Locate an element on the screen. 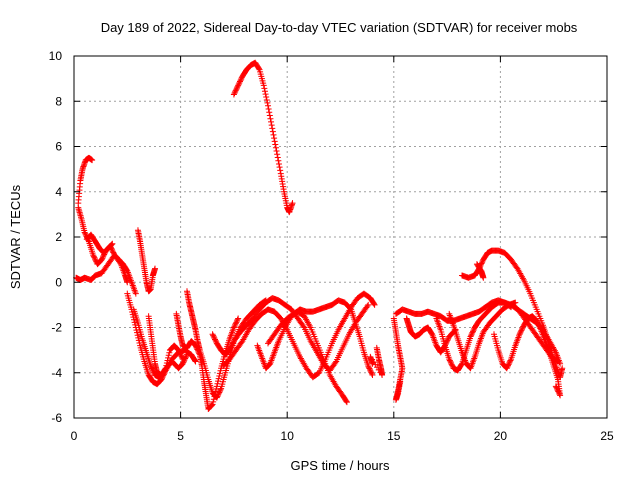 The image size is (640, 480). x-tick-label: 5 is located at coordinates (180, 436).